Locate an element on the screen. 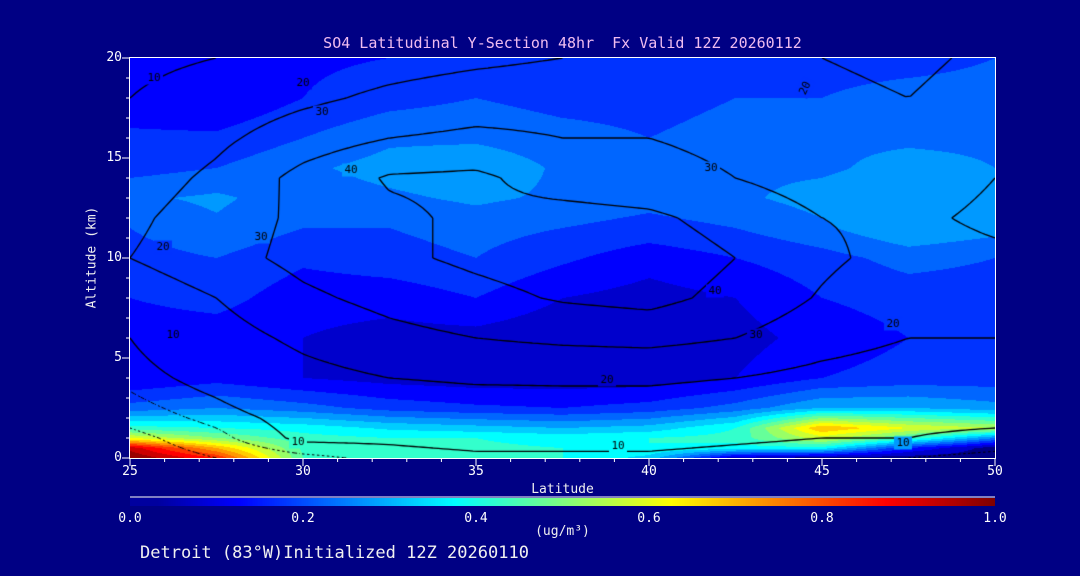 The image size is (1080, 576). colorbar-units: (ug/m³) is located at coordinates (562, 531).